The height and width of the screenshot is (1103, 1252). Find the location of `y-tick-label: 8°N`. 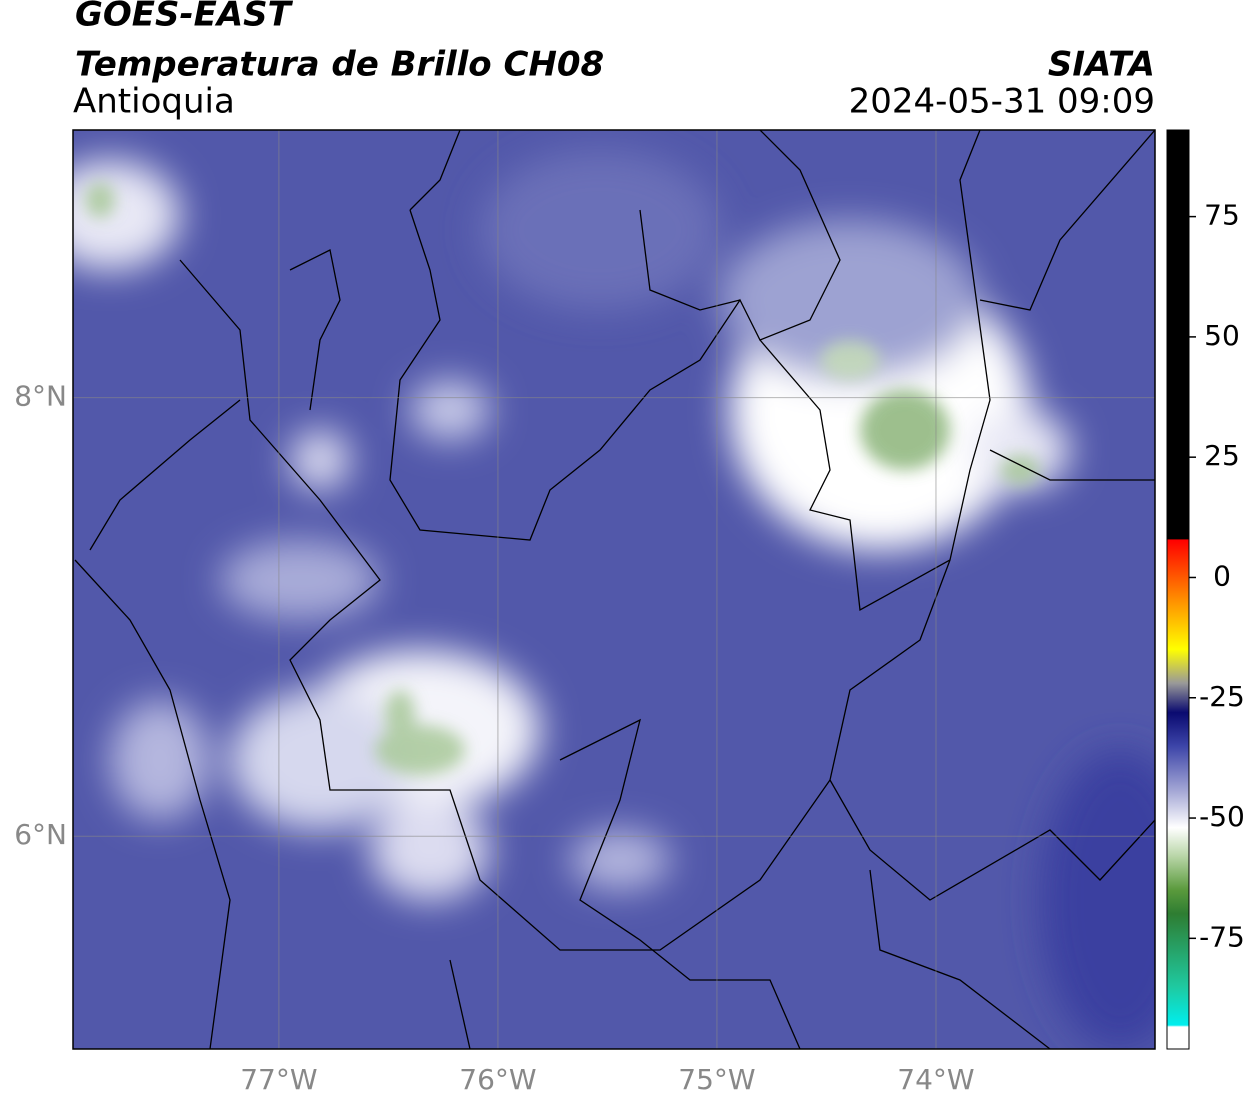

y-tick-label: 8°N is located at coordinates (40, 396).